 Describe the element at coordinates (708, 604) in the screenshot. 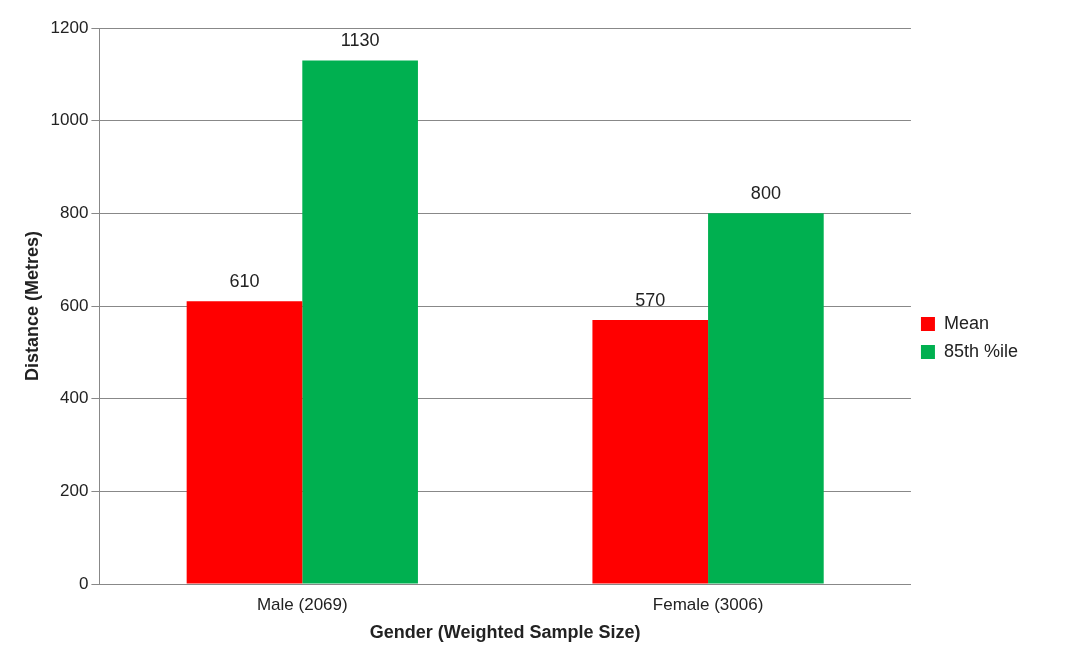

I see `x-tick-label: Female (3006)` at that location.